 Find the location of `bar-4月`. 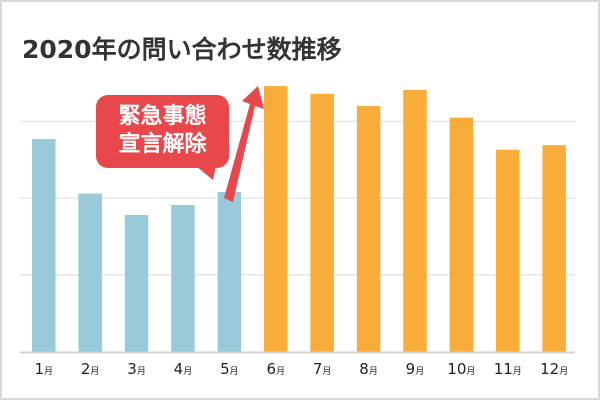

bar-4月 is located at coordinates (183, 278).